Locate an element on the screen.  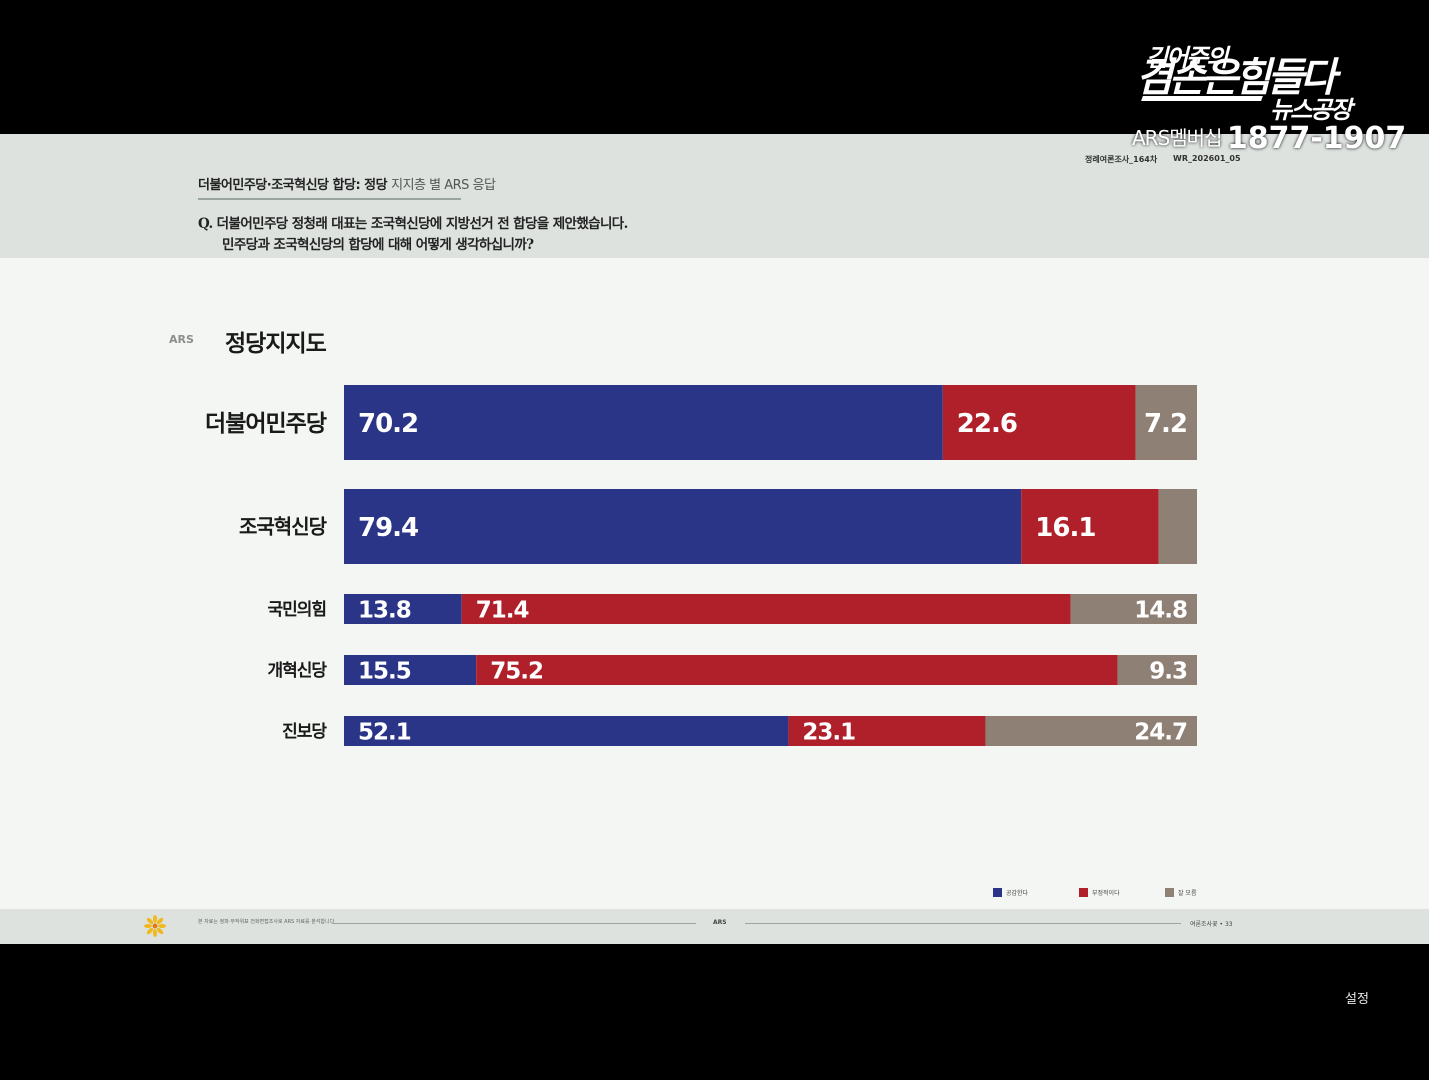
category-label: 진보당 is located at coordinates (304, 732).